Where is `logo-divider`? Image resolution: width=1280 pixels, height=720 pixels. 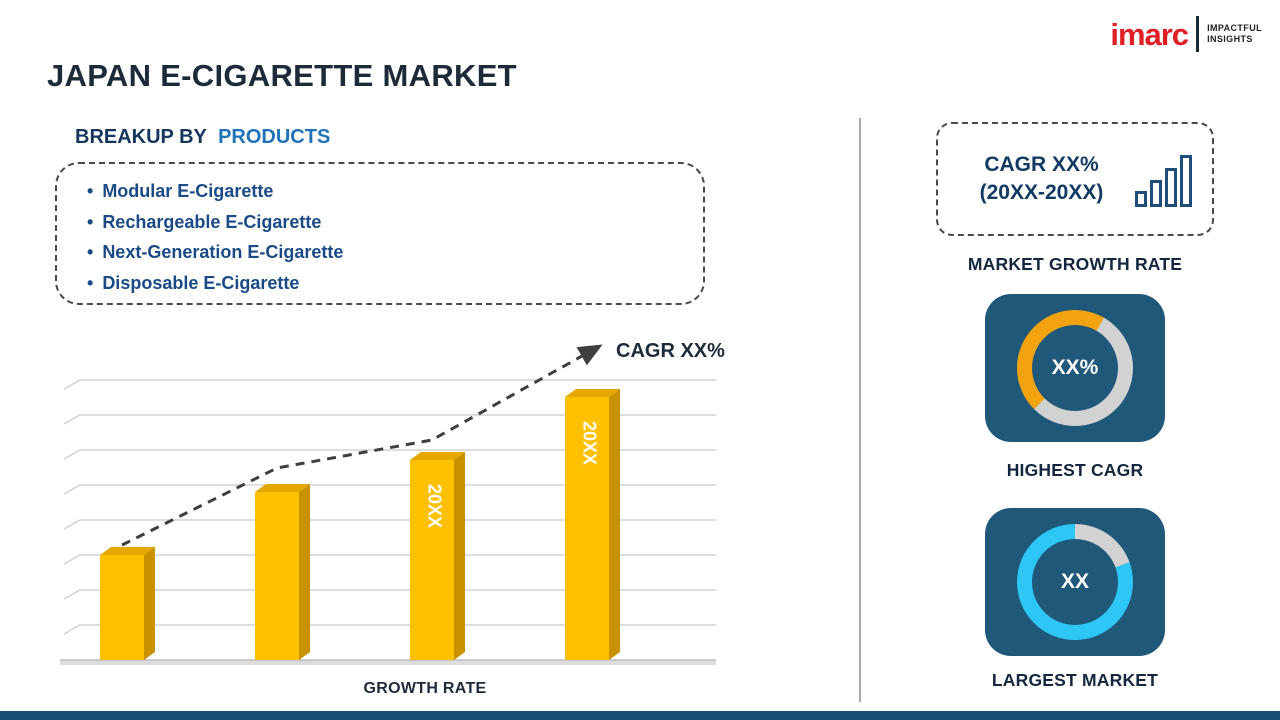 logo-divider is located at coordinates (1198, 34).